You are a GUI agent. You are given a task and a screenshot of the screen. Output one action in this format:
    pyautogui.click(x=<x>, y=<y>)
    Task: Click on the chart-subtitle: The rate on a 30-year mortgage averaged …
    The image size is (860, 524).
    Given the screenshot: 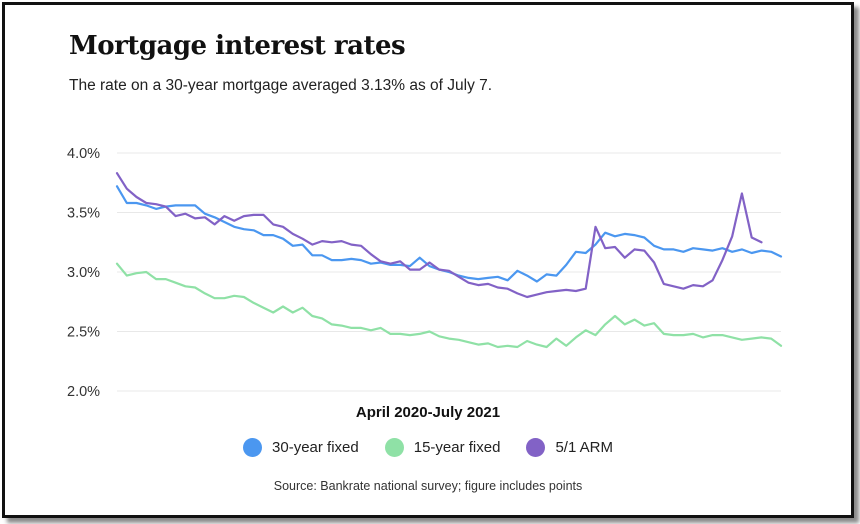 What is the action you would take?
    pyautogui.click(x=281, y=85)
    